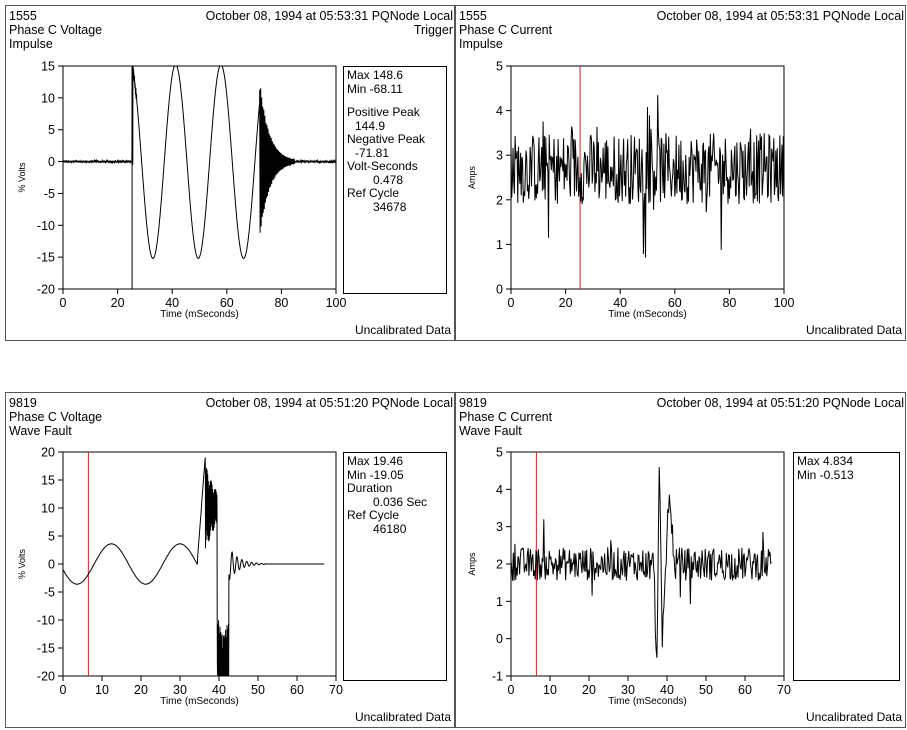 Image resolution: width=907 pixels, height=730 pixels. I want to click on current-impulse-chart: 0 1 2 3 4 5 0 20 40 60 80 100 Time (mSeconds) Amps, so click(631, 190).